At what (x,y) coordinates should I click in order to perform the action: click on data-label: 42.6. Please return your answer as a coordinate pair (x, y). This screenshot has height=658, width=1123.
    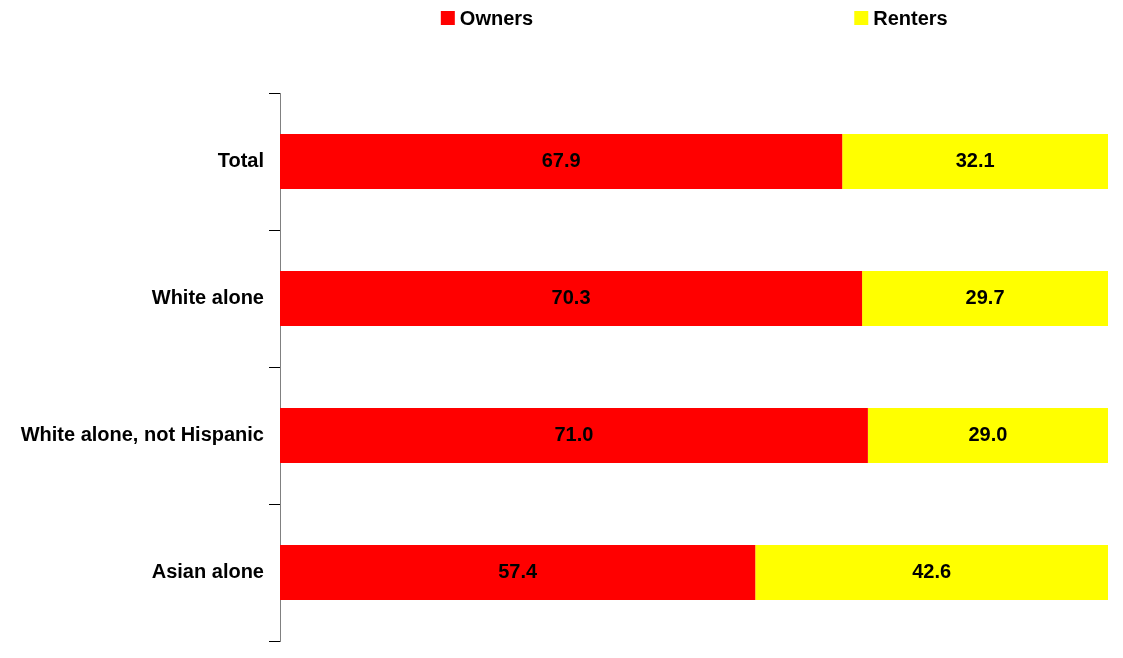
    Looking at the image, I should click on (932, 571).